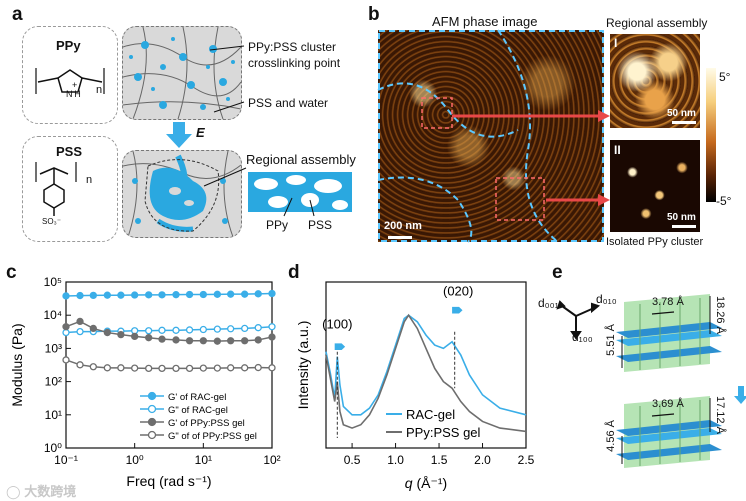 Image resolution: width=746 pixels, height=501 pixels. Describe the element at coordinates (69, 151) in the screenshot. I see `pss-label: PSS` at that location.